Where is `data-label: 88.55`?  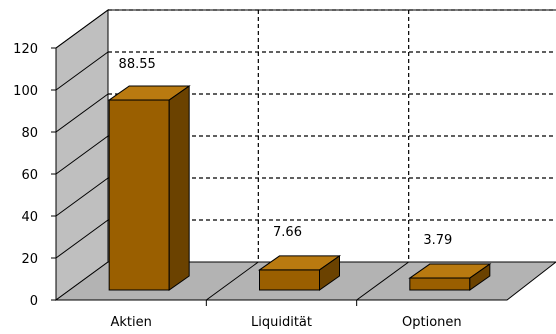 data-label: 88.55 is located at coordinates (137, 64).